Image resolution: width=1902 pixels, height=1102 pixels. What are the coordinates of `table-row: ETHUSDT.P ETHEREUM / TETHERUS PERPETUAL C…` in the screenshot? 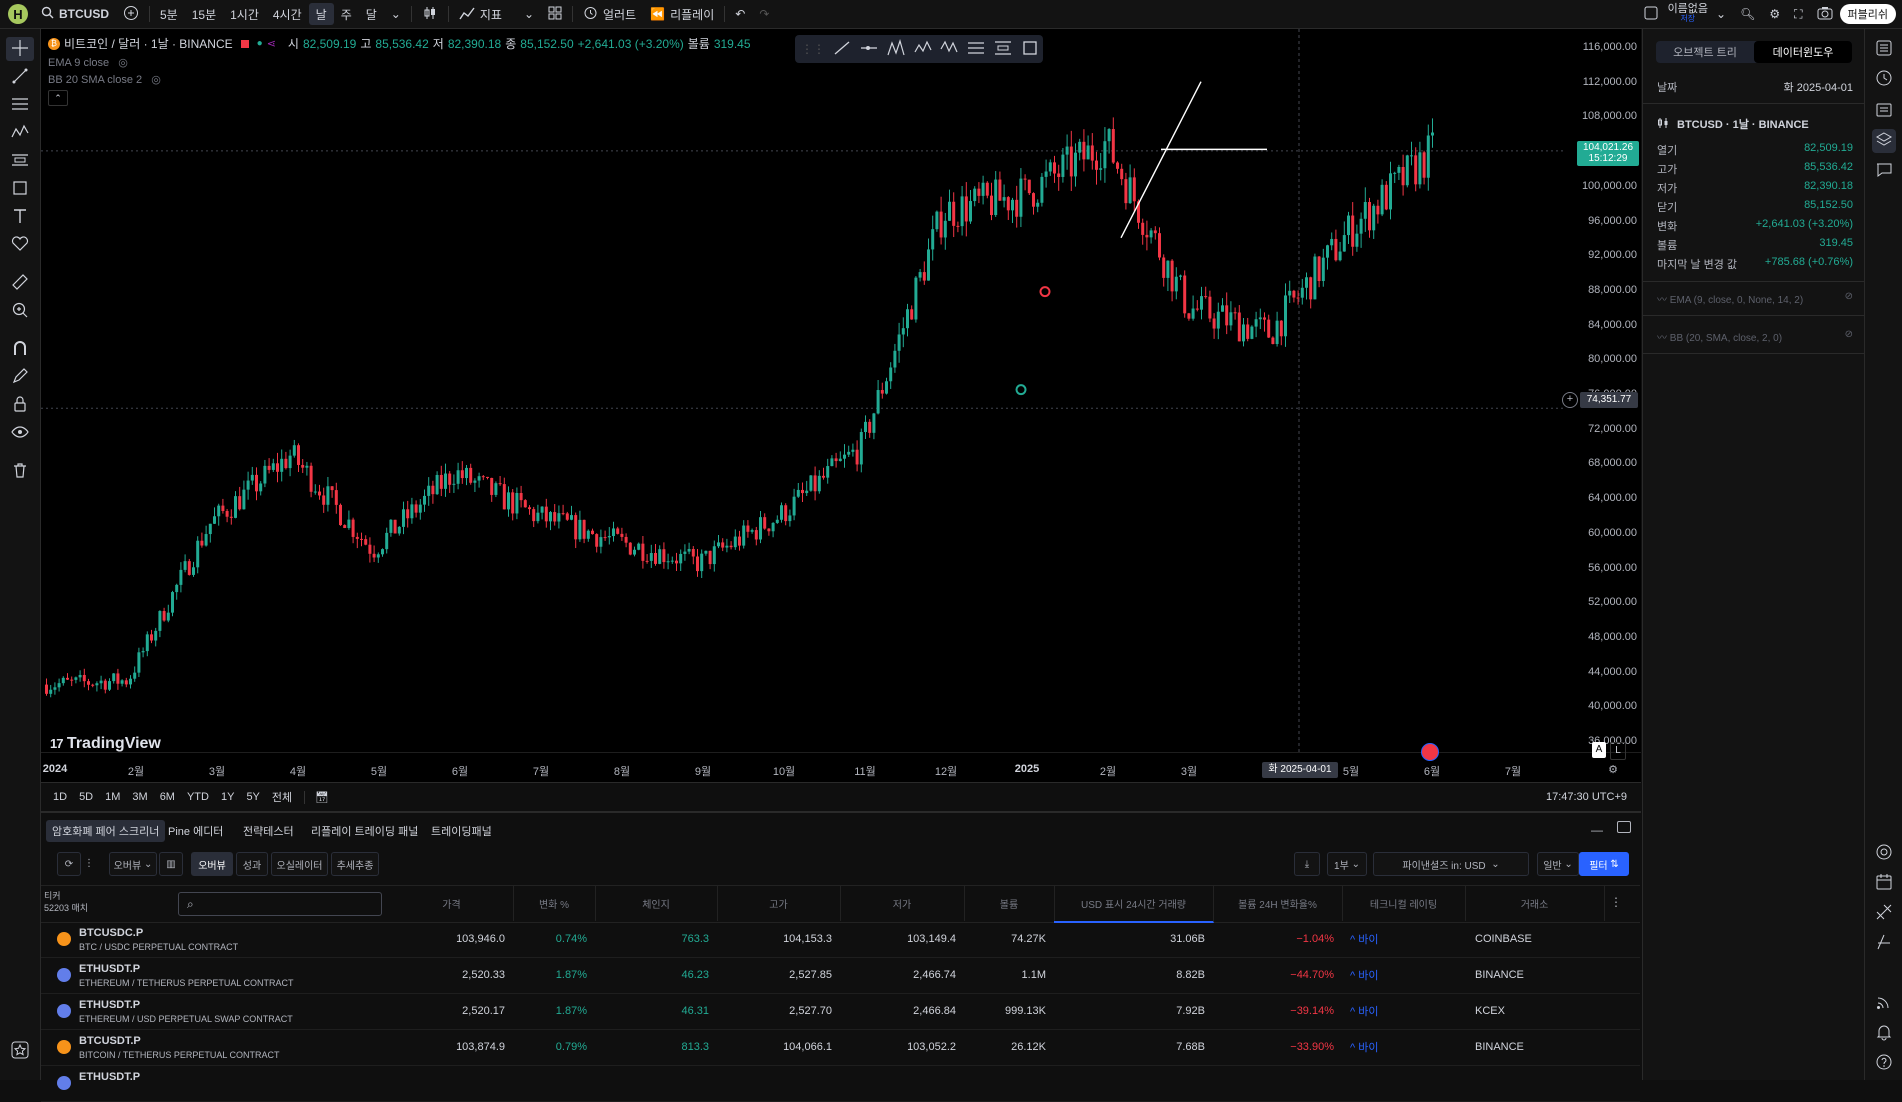 It's located at (840, 975).